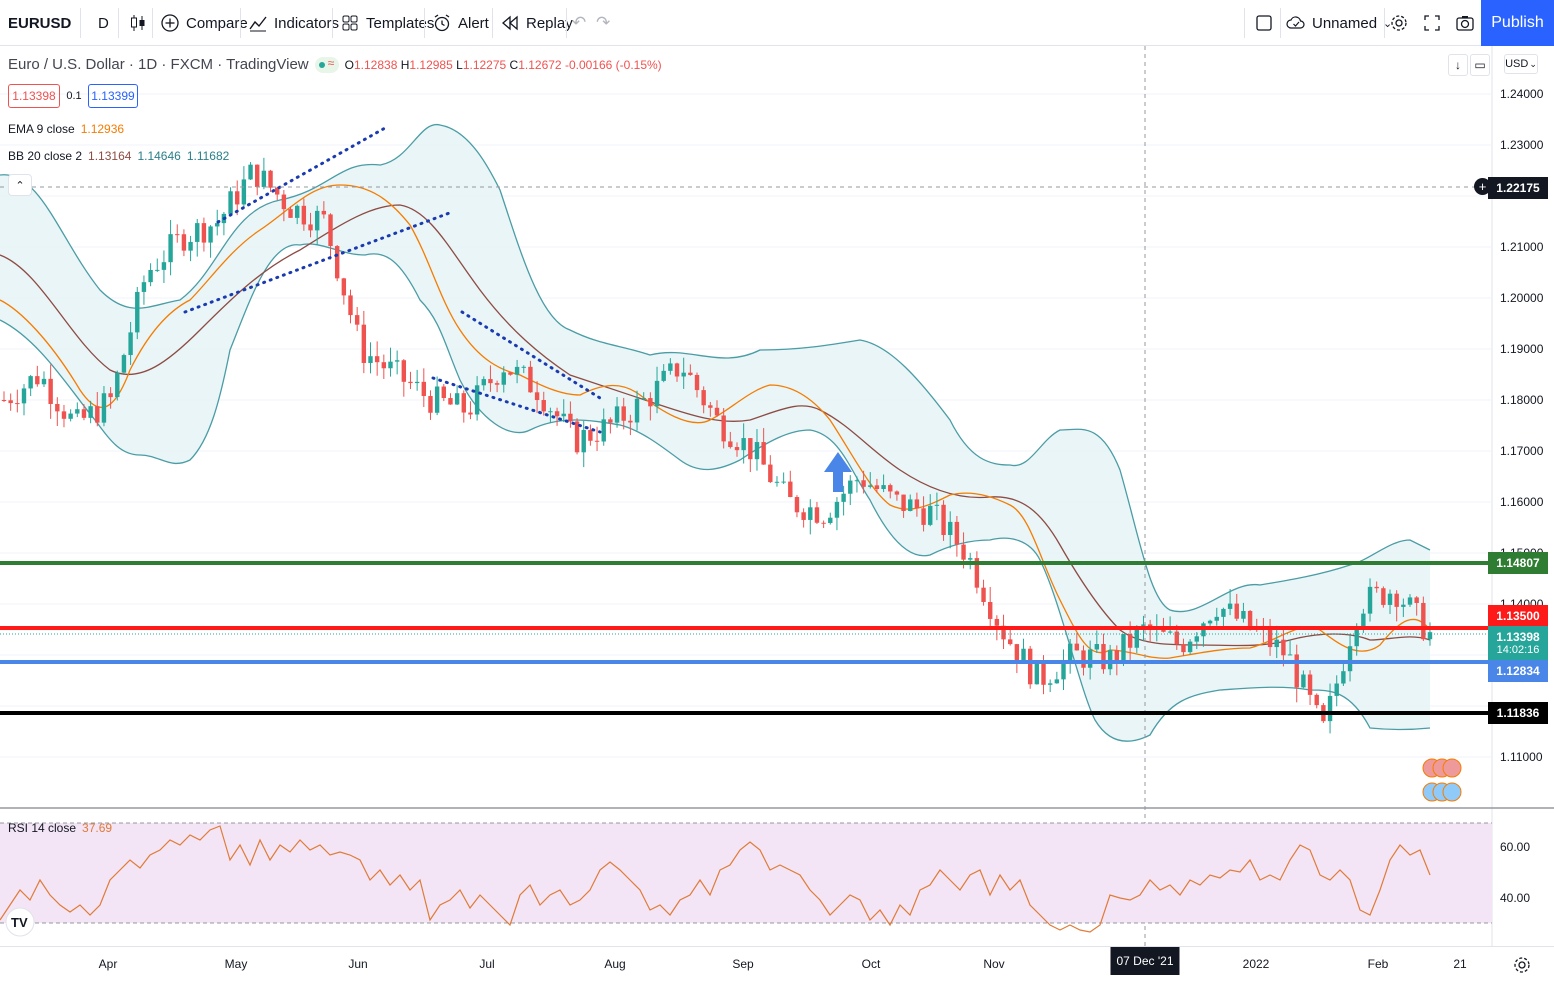 Image resolution: width=1554 pixels, height=984 pixels. I want to click on symbol-label: EURUSD, so click(40, 23).